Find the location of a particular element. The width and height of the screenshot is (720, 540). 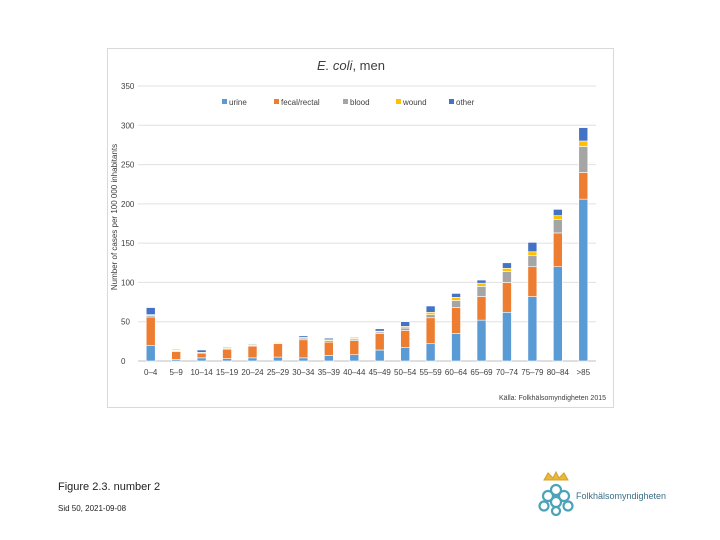

x-tick-label: 70–74 is located at coordinates (507, 372).